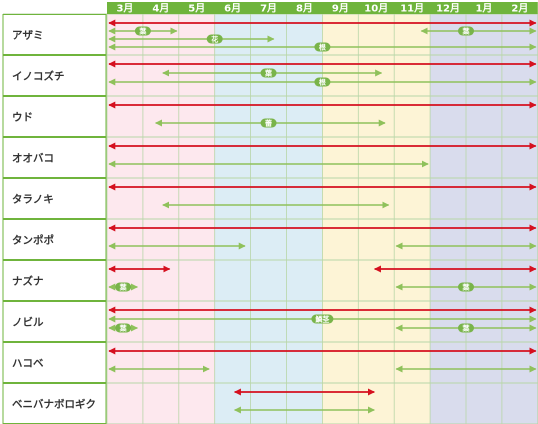 This screenshot has width=538, height=424. Describe the element at coordinates (340, 9) in the screenshot. I see `month-label: 9月` at that location.